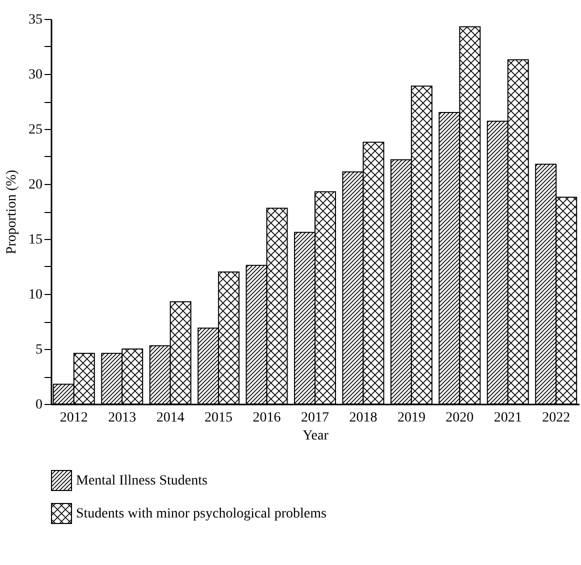 This screenshot has width=581, height=565. Describe the element at coordinates (35, 130) in the screenshot. I see `y-tick-label: 25` at that location.